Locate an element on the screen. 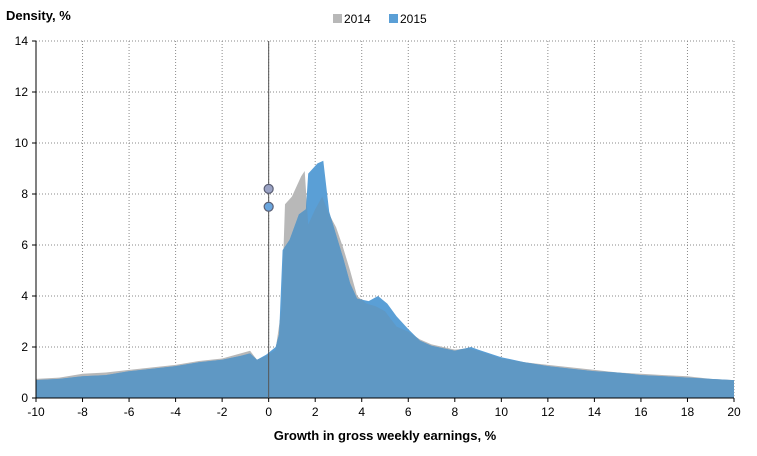 The width and height of the screenshot is (757, 456). x-tick-label: -6 is located at coordinates (129, 412).